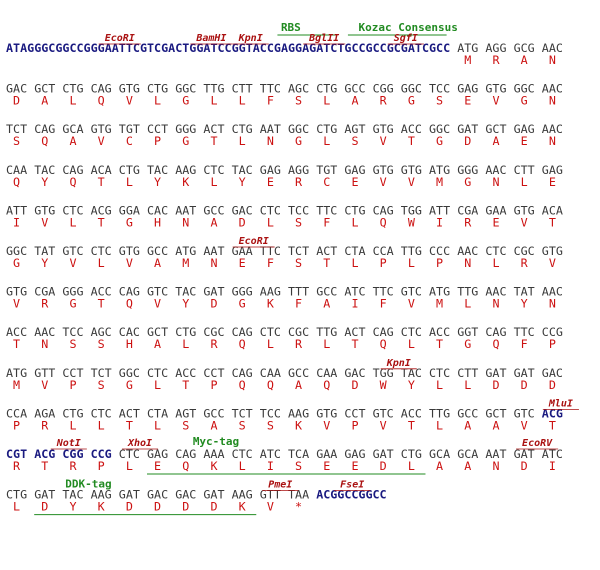  Describe the element at coordinates (351, 495) in the screenshot. I see `vector-sequence: ACGGCCGGCC` at that location.